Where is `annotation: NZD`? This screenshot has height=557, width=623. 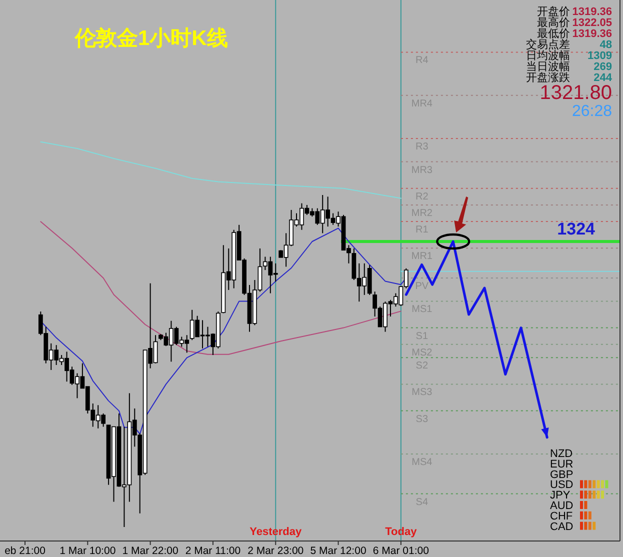 annotation: NZD is located at coordinates (561, 454).